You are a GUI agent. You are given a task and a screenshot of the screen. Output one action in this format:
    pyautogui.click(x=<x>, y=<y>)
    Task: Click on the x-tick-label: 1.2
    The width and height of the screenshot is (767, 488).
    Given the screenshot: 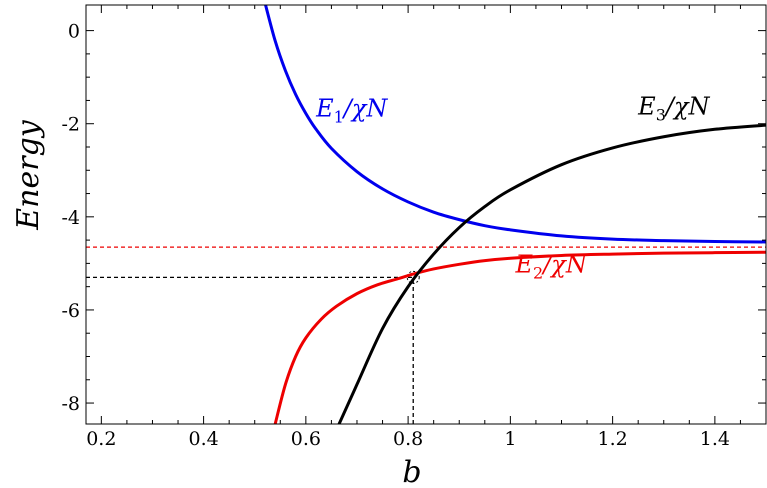 What is the action you would take?
    pyautogui.click(x=613, y=439)
    